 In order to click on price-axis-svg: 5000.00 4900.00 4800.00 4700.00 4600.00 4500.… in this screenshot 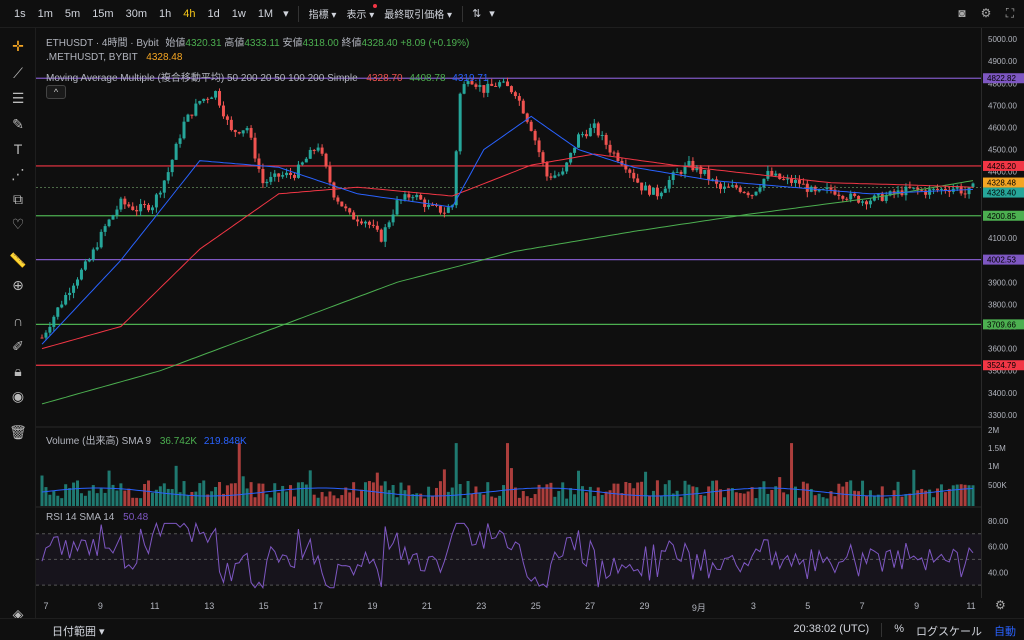, I will do `click(1003, 313)`.